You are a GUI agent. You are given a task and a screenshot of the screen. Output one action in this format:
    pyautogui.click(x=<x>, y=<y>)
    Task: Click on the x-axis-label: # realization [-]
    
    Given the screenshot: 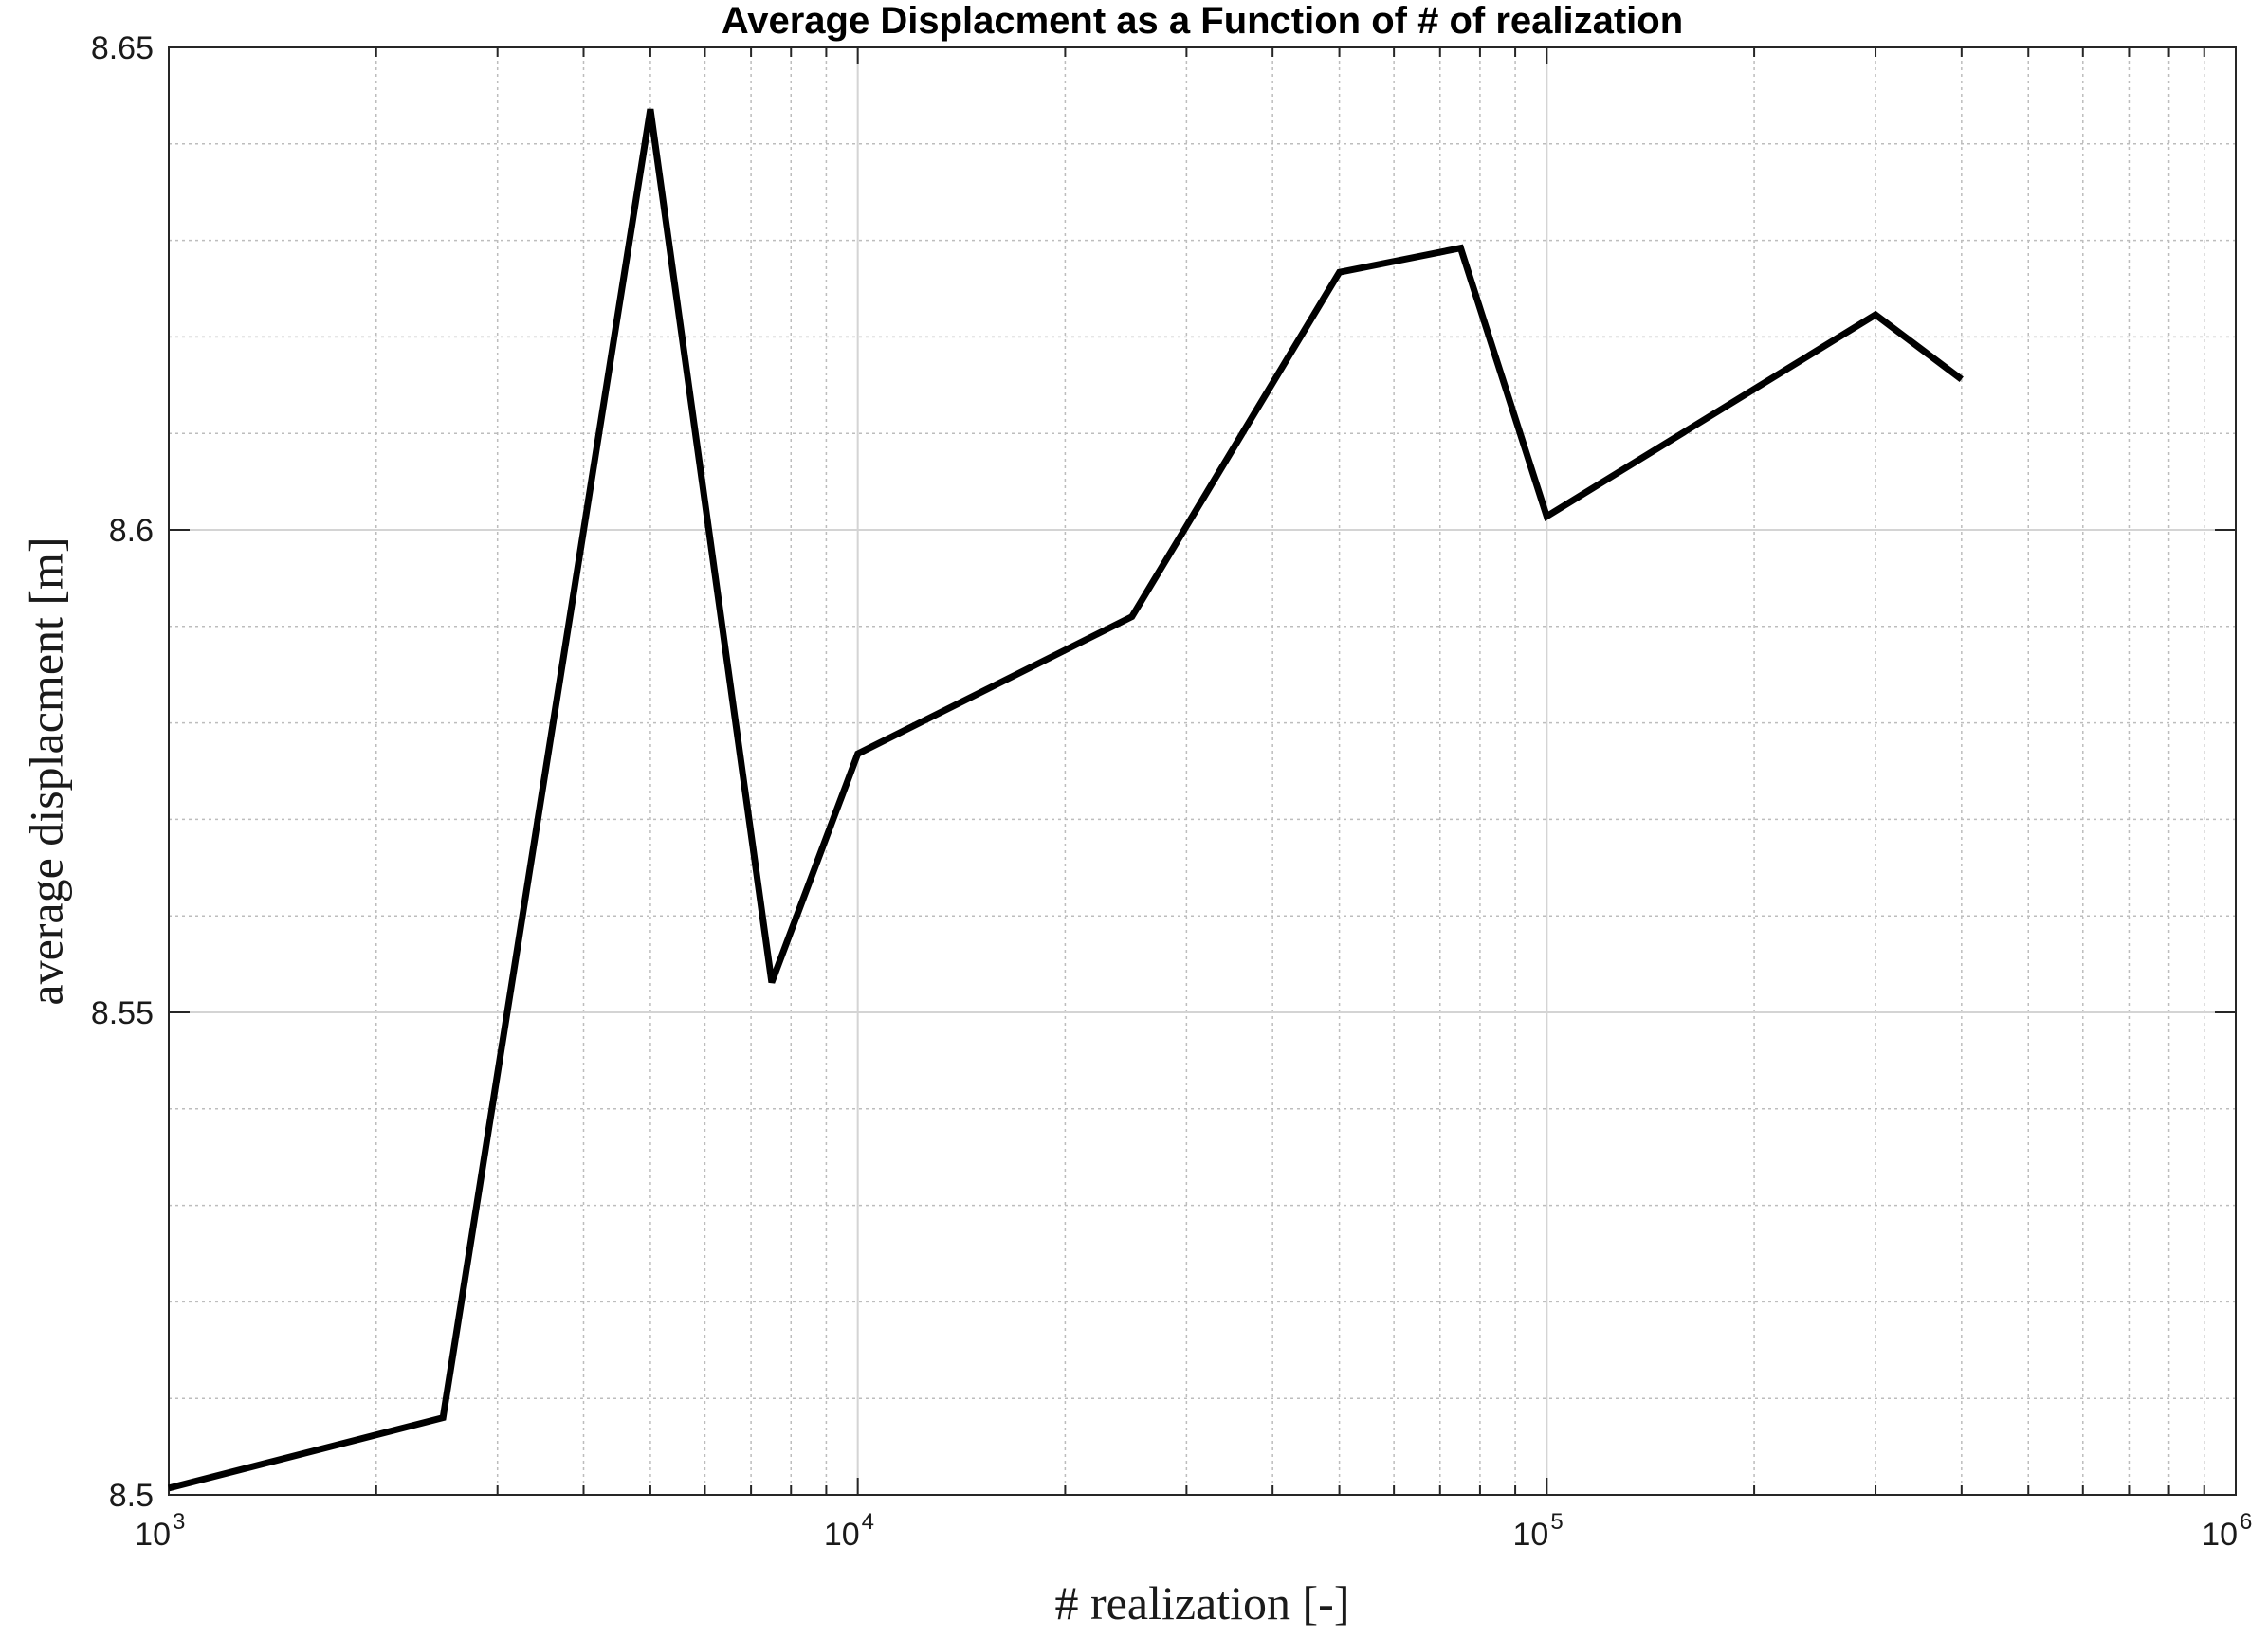 What is the action you would take?
    pyautogui.click(x=1203, y=1602)
    